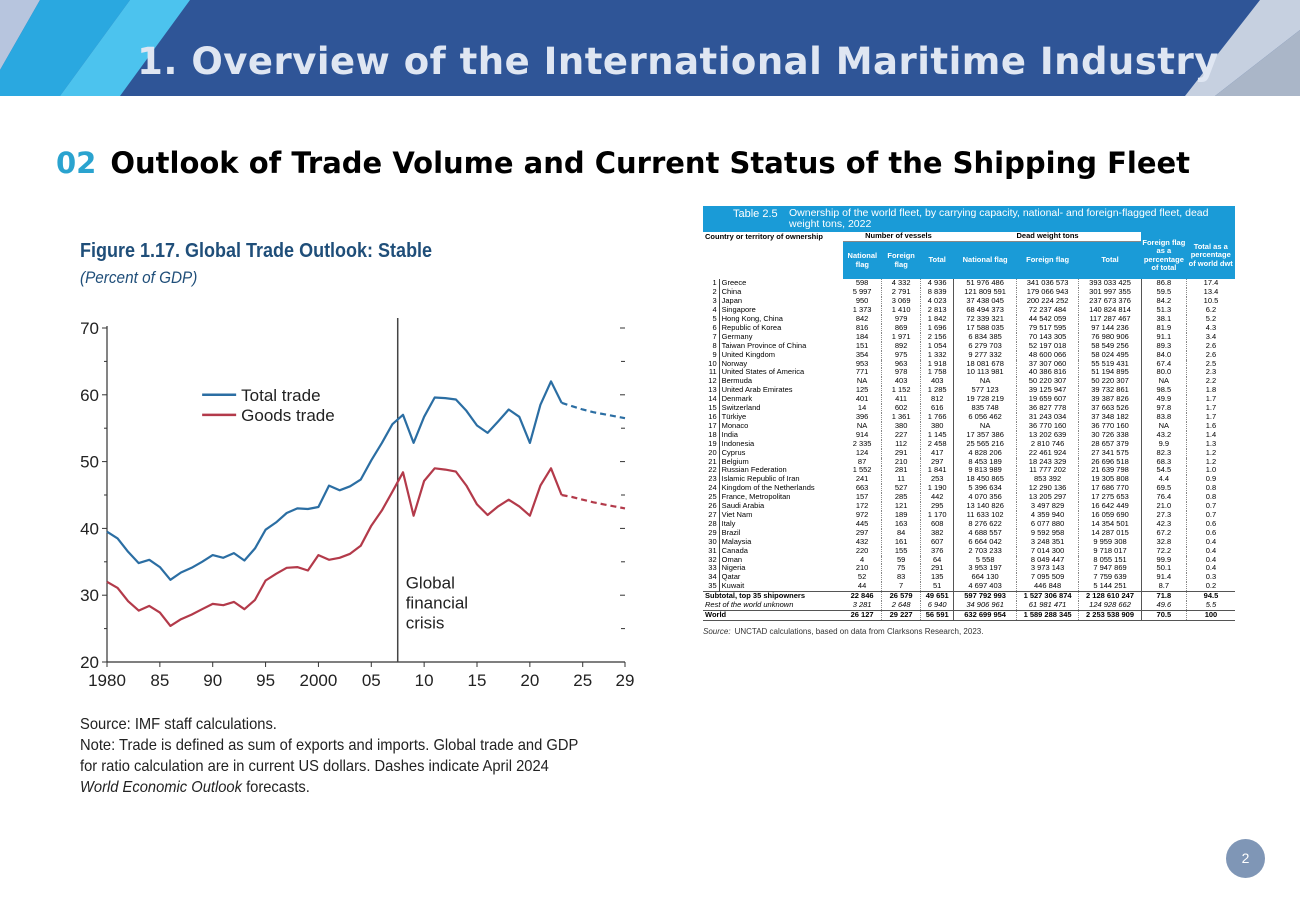  I want to click on world-pct-cell: 1.2, so click(1210, 453).